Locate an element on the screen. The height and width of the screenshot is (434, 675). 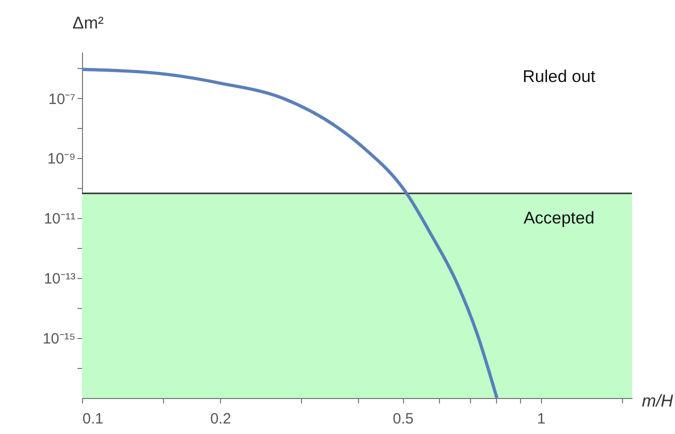
x-tick-label: 0.5 is located at coordinates (403, 419).